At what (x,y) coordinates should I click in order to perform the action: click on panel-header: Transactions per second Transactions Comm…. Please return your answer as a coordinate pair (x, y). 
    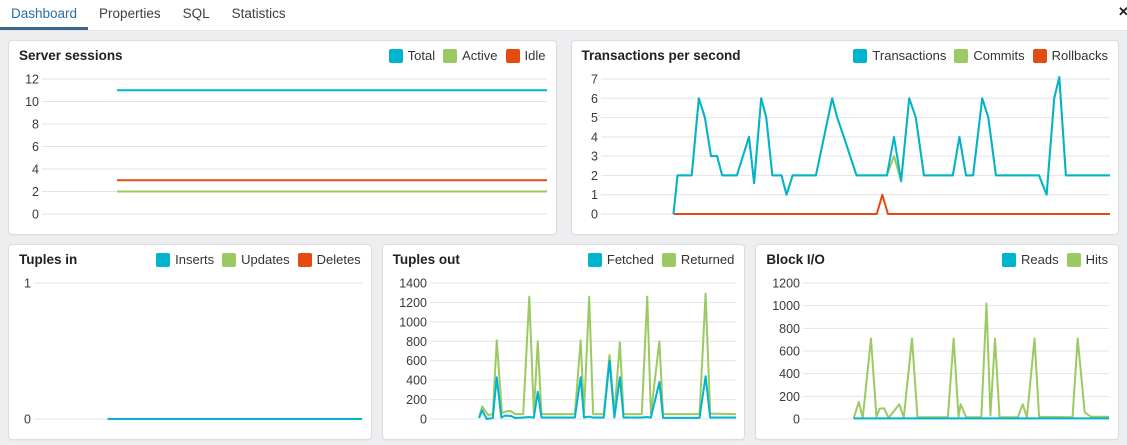
    Looking at the image, I should click on (845, 53).